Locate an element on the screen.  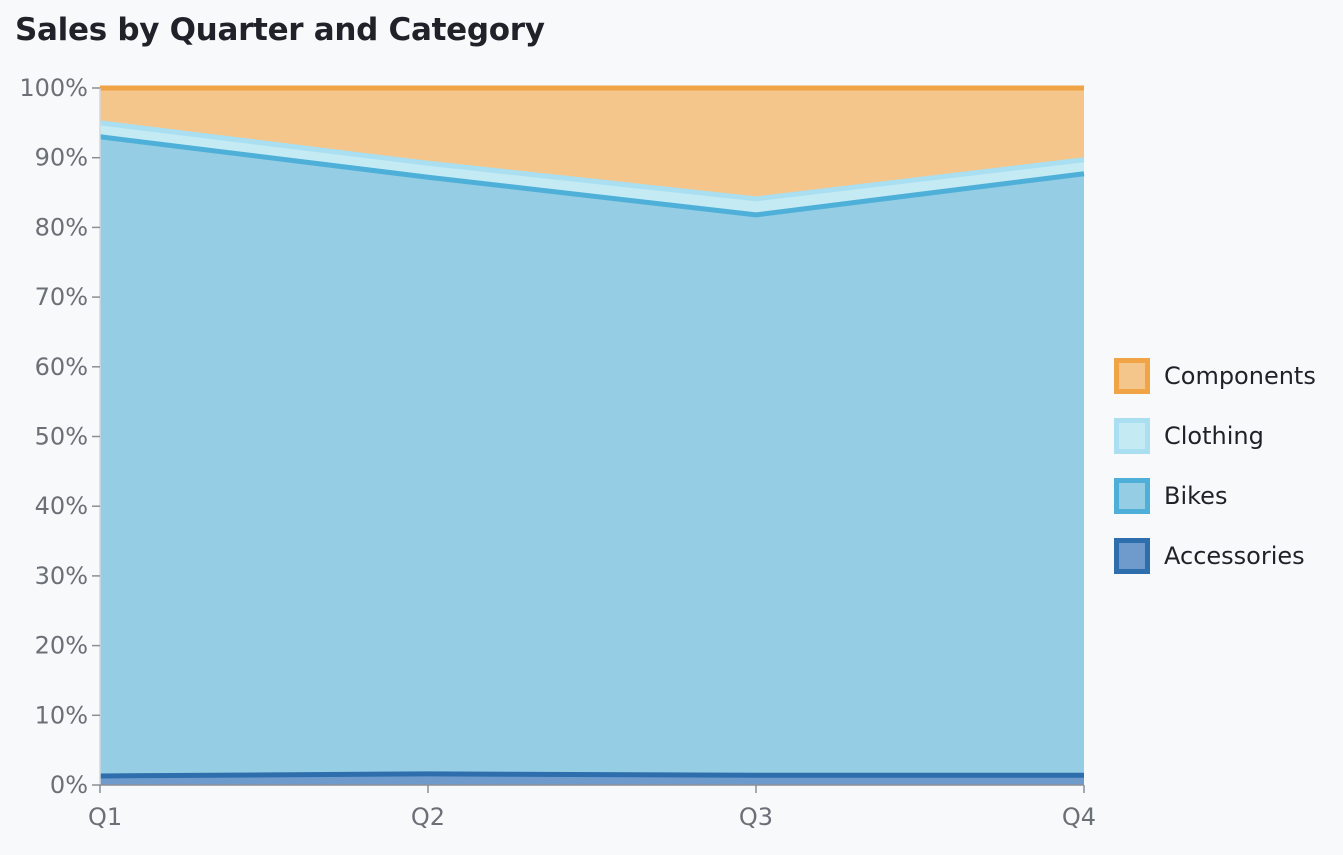
area-clothing is located at coordinates (592, 168).